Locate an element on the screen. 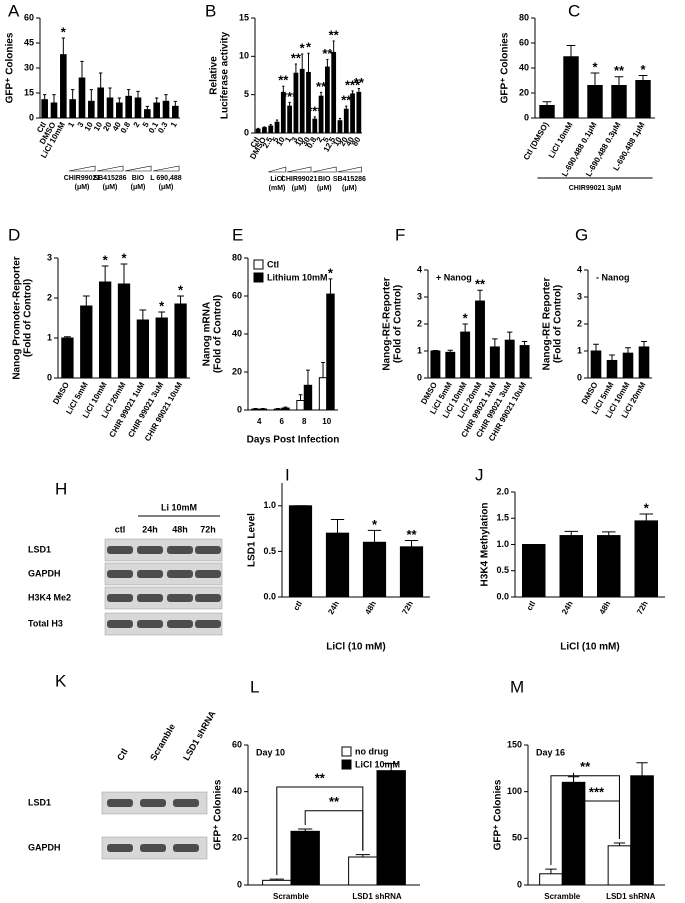  panel-letter: M is located at coordinates (517, 686).